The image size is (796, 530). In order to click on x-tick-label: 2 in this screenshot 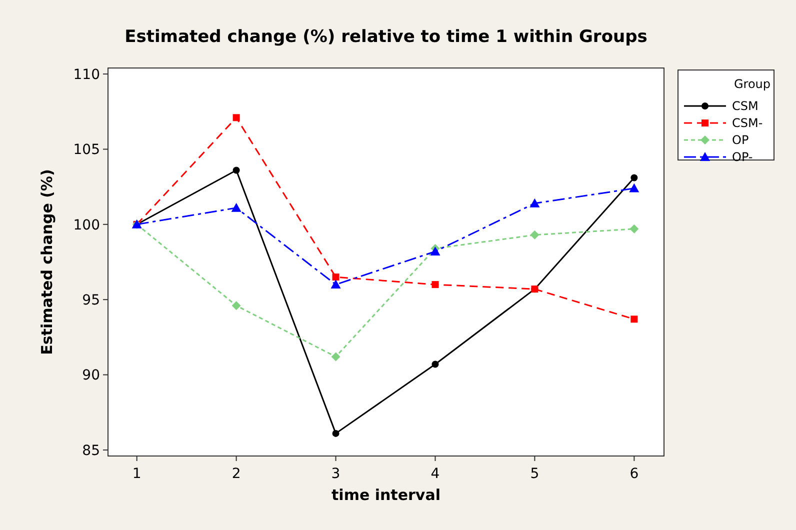, I will do `click(236, 474)`.